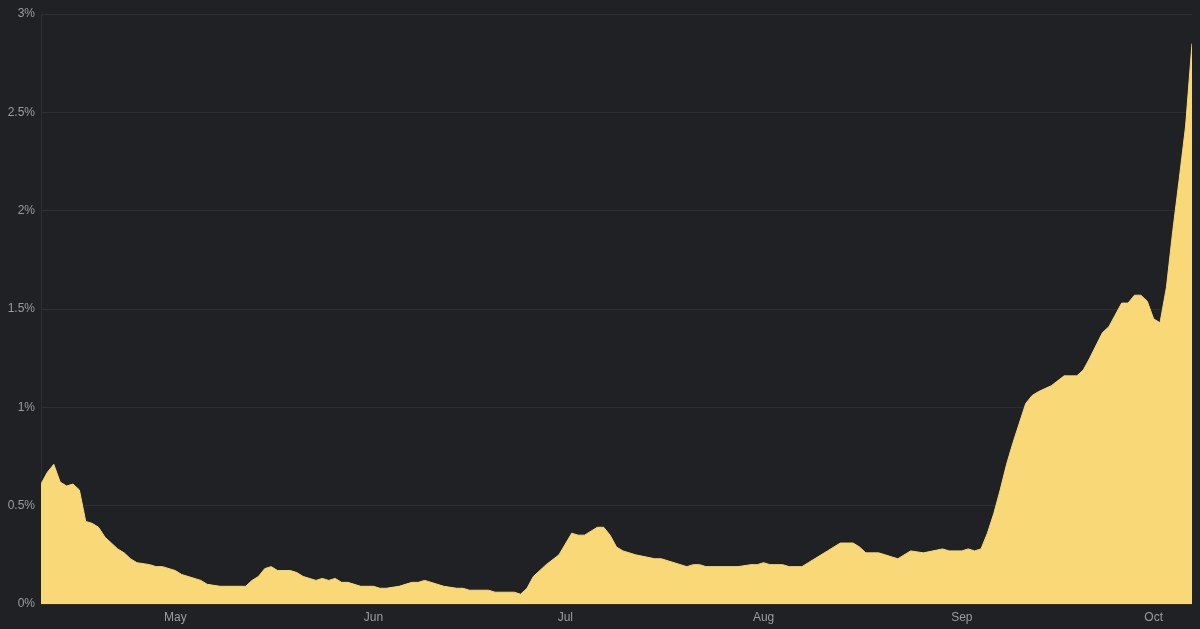 Image resolution: width=1200 pixels, height=629 pixels. Describe the element at coordinates (21, 308) in the screenshot. I see `y-tick-label: 1.5%` at that location.